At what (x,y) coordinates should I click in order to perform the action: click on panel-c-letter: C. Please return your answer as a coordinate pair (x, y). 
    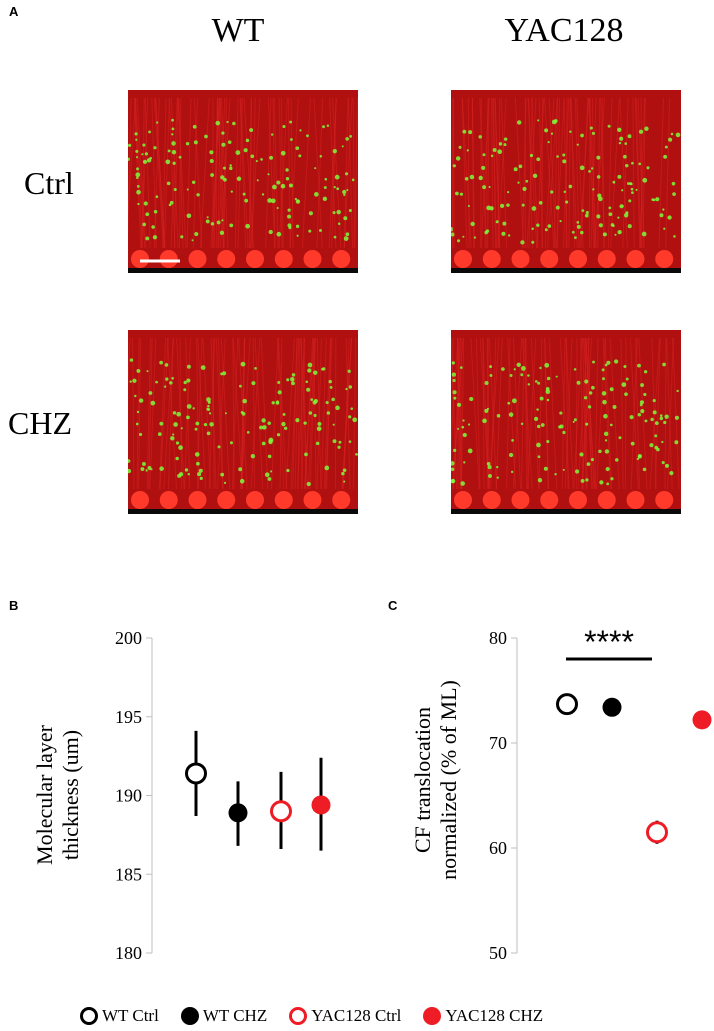
    Looking at the image, I should click on (393, 605).